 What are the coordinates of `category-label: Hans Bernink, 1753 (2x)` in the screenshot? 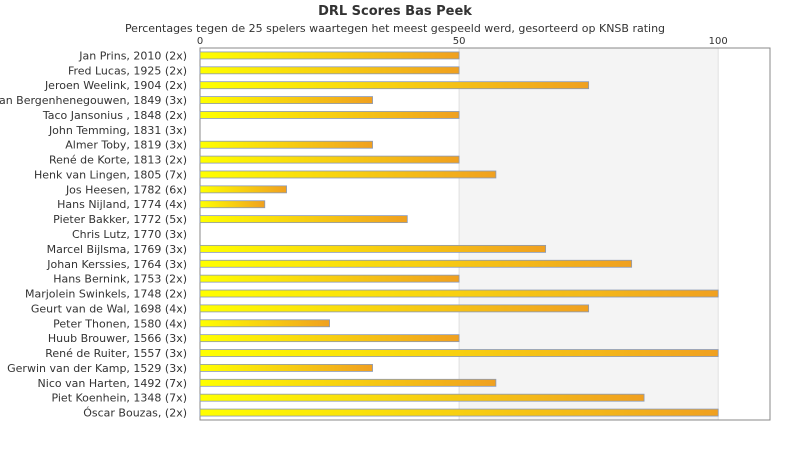 It's located at (120, 279).